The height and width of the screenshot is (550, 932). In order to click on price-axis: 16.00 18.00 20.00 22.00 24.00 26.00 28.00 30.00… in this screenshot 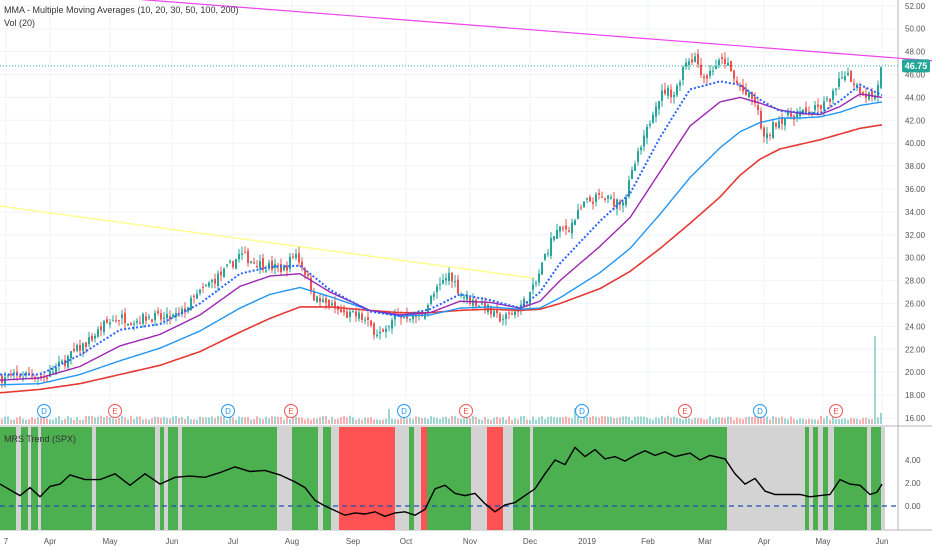, I will do `click(915, 212)`.